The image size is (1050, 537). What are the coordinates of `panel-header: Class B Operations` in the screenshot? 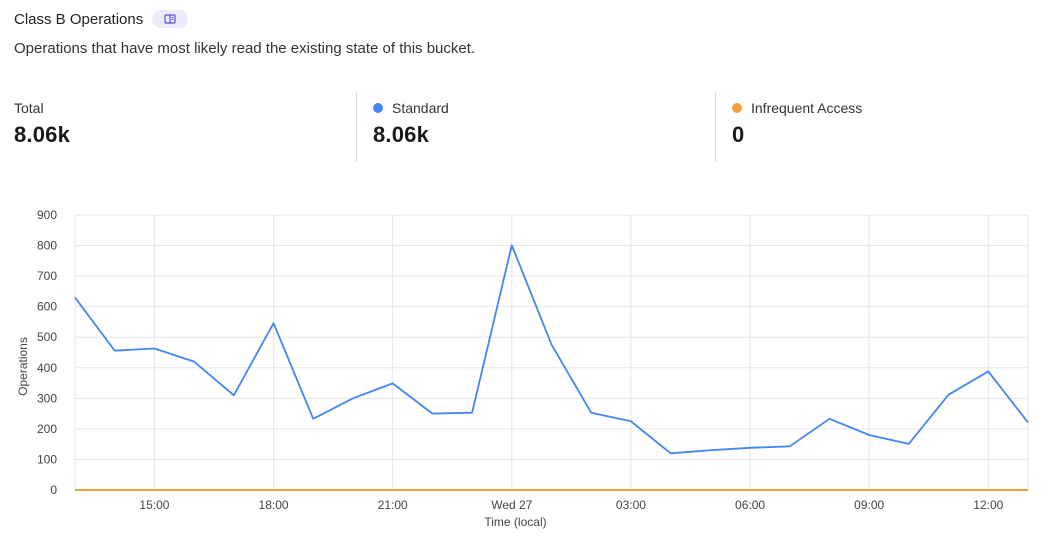 It's located at (101, 19).